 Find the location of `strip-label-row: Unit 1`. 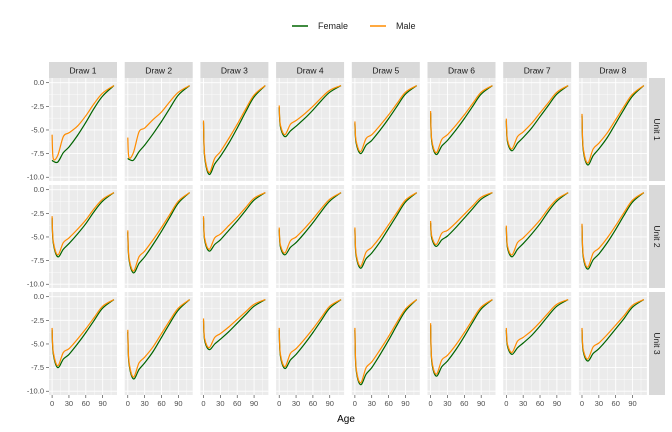

strip-label-row: Unit 1 is located at coordinates (657, 129).